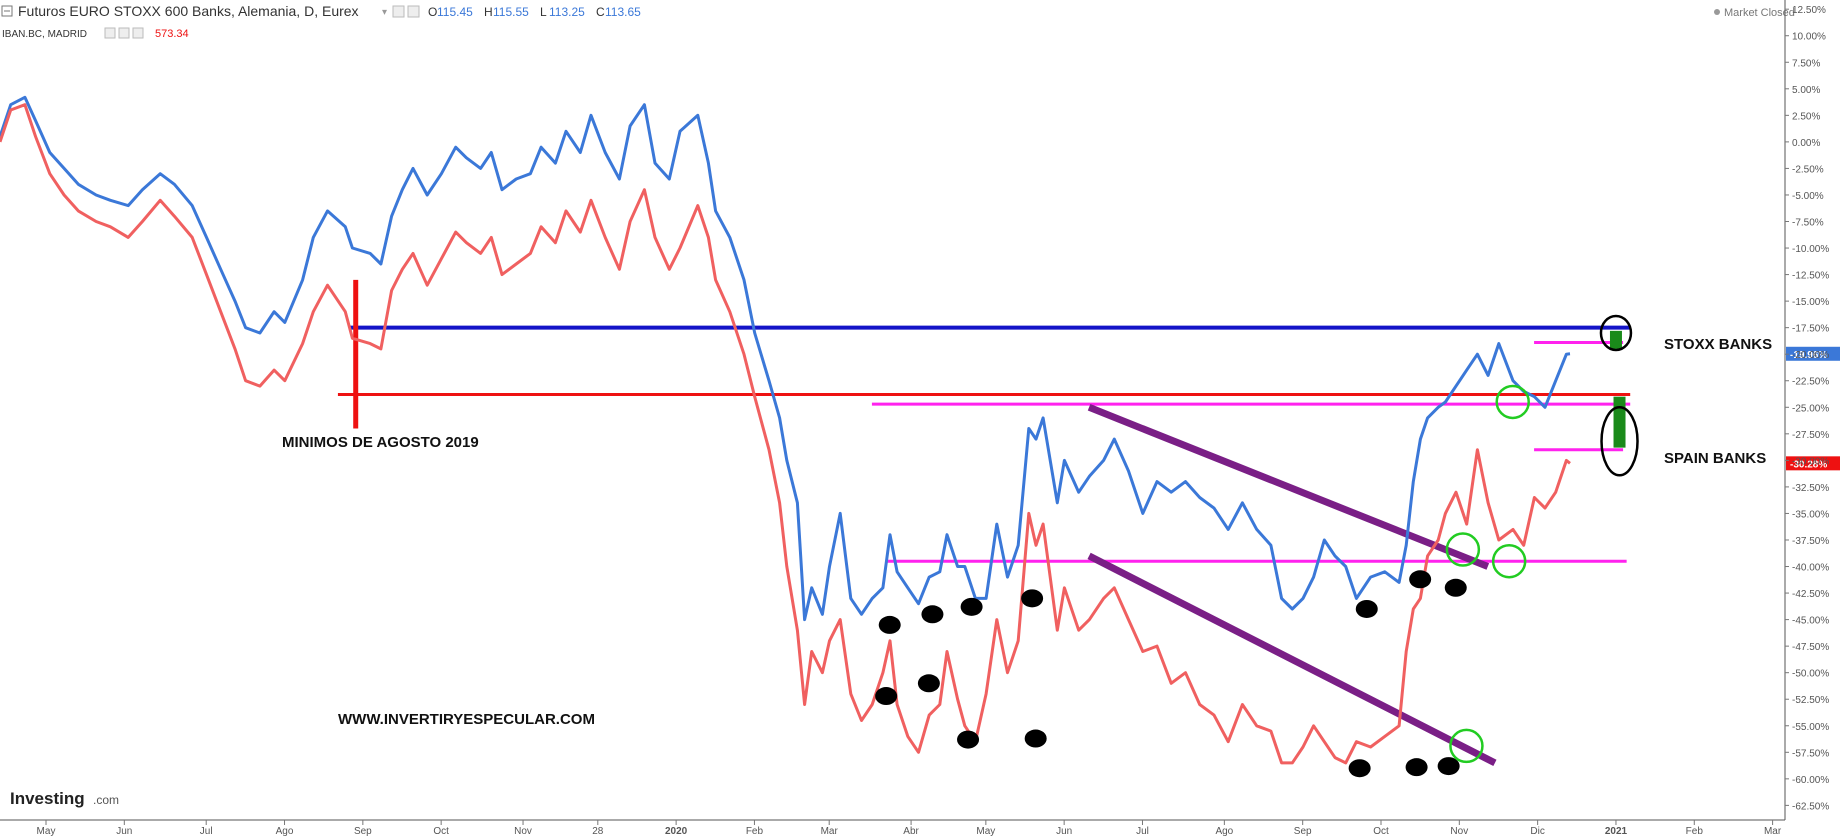 This screenshot has height=840, width=1848. I want to click on y-tick-label: -20.00%, so click(1810, 355).